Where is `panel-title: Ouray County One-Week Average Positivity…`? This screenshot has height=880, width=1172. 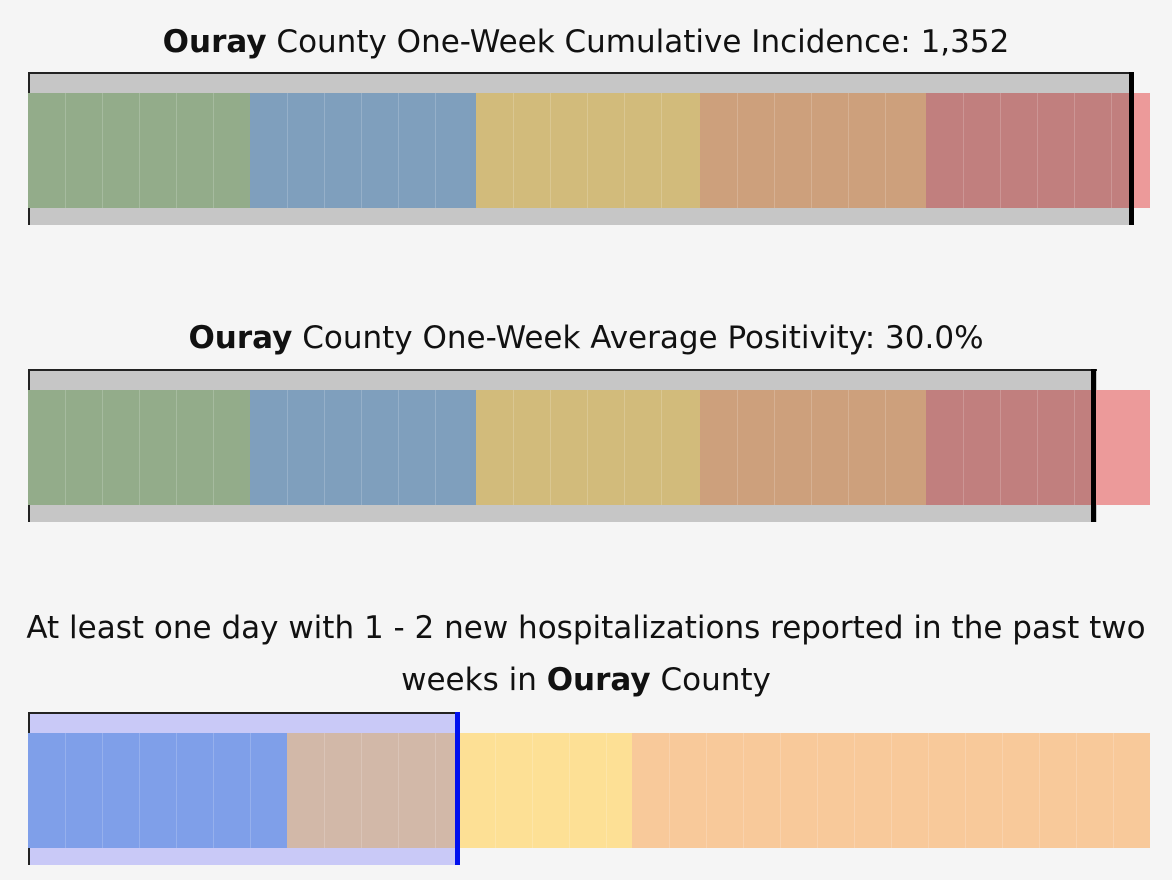
panel-title: Ouray County One-Week Average Positivity… is located at coordinates (586, 338).